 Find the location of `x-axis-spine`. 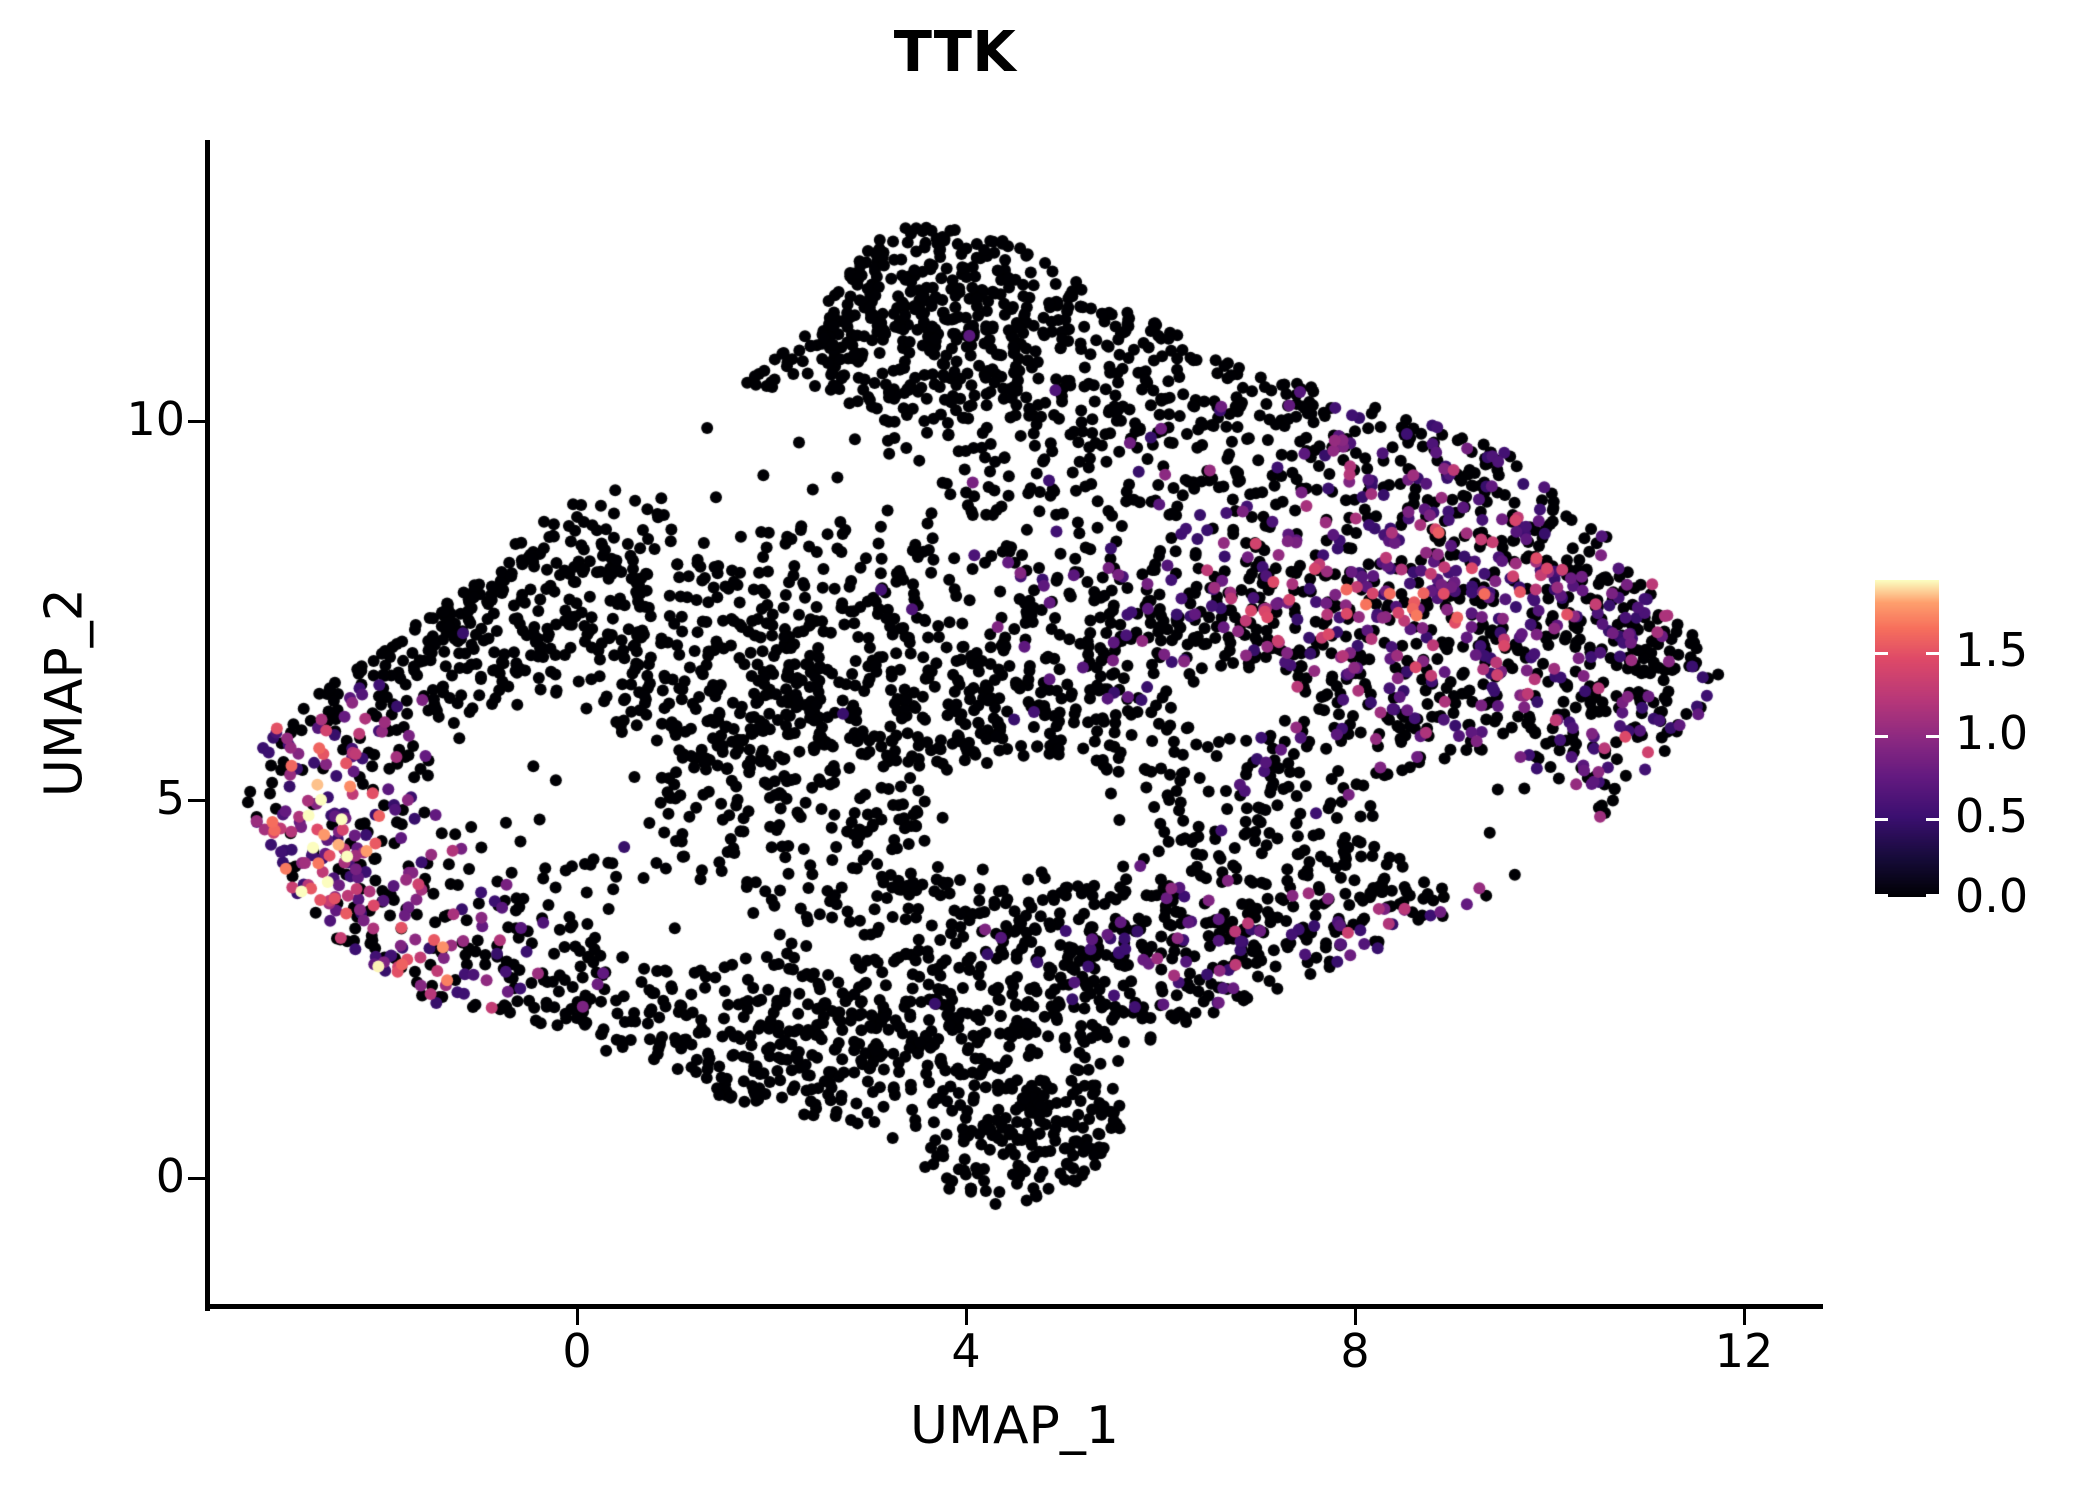

x-axis-spine is located at coordinates (1014, 1306).